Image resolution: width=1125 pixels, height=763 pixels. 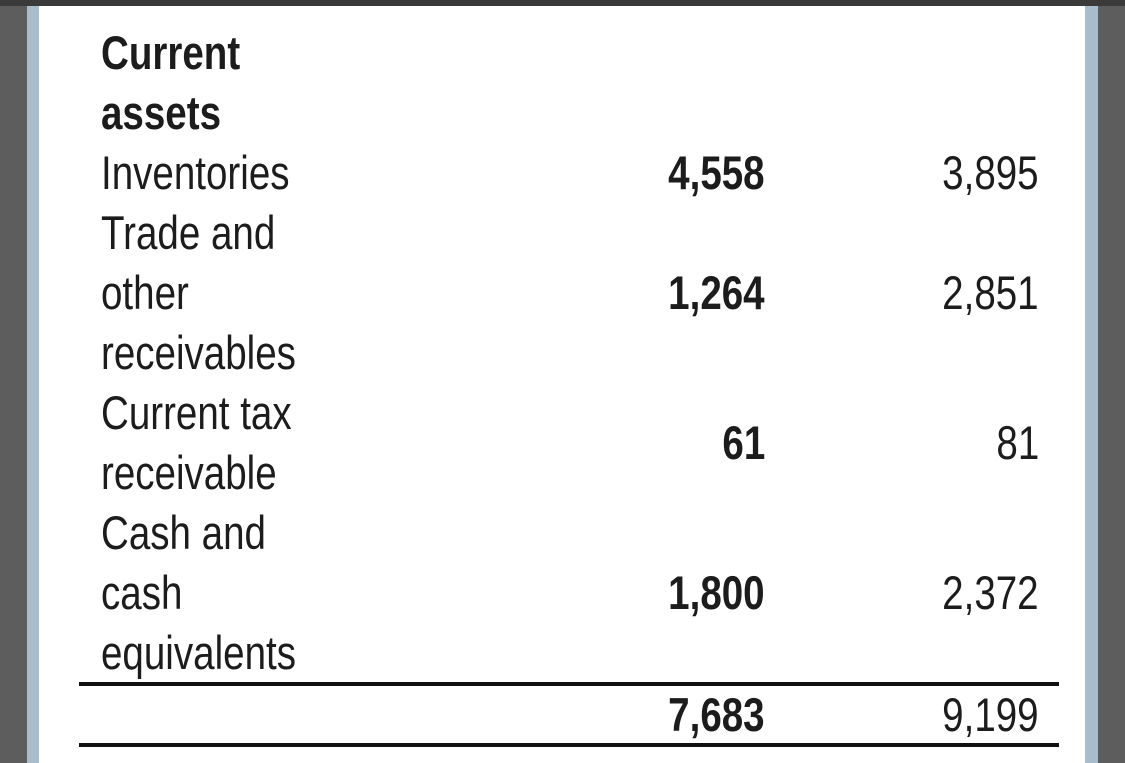 I want to click on total-value-current: 7,683, so click(x=716, y=714).